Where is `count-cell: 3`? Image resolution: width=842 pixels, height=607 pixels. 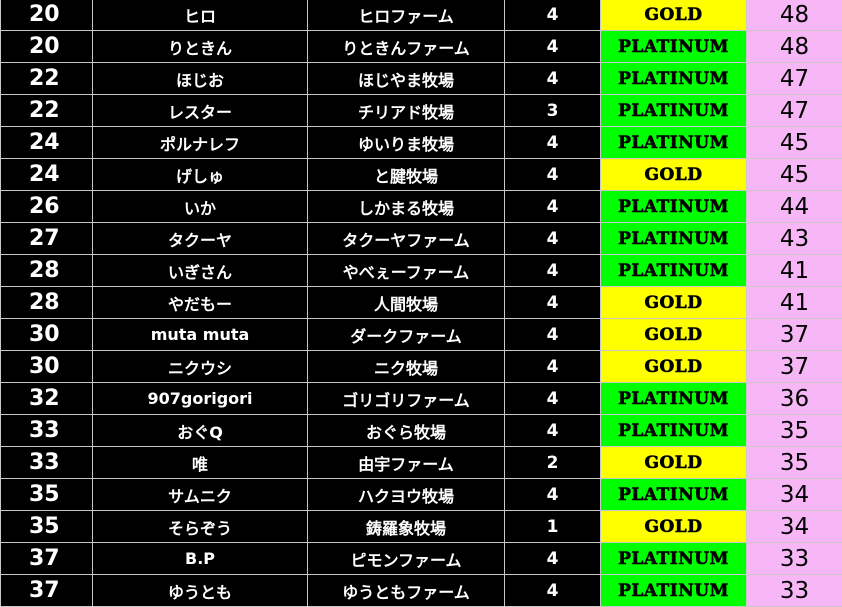 count-cell: 3 is located at coordinates (553, 111).